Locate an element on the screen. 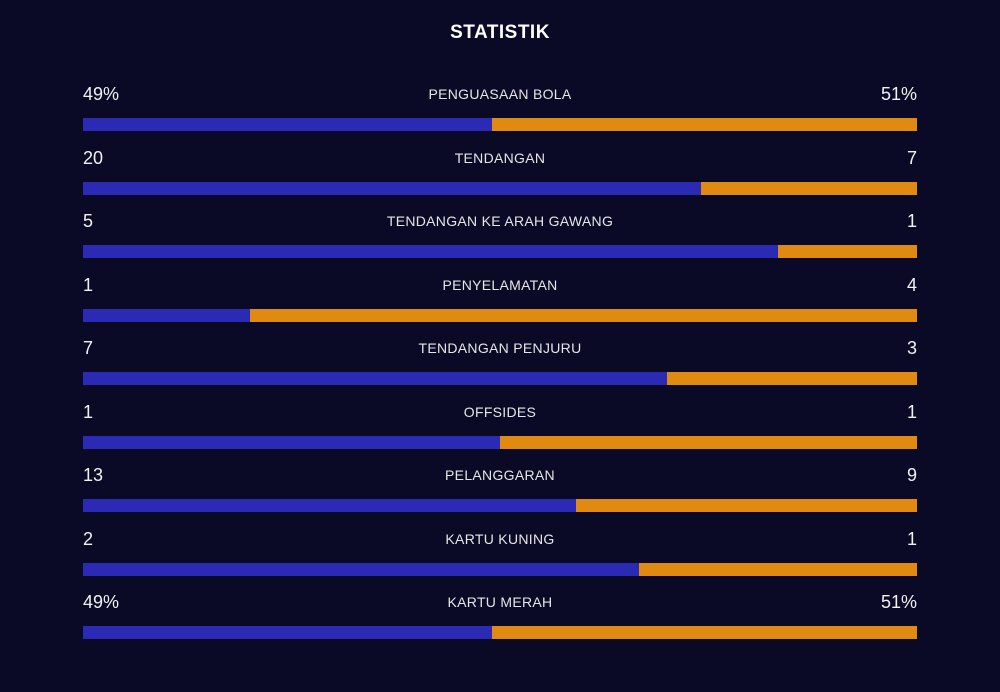 The image size is (1000, 692). stat-label: PENGUASAAN BOLA is located at coordinates (500, 94).